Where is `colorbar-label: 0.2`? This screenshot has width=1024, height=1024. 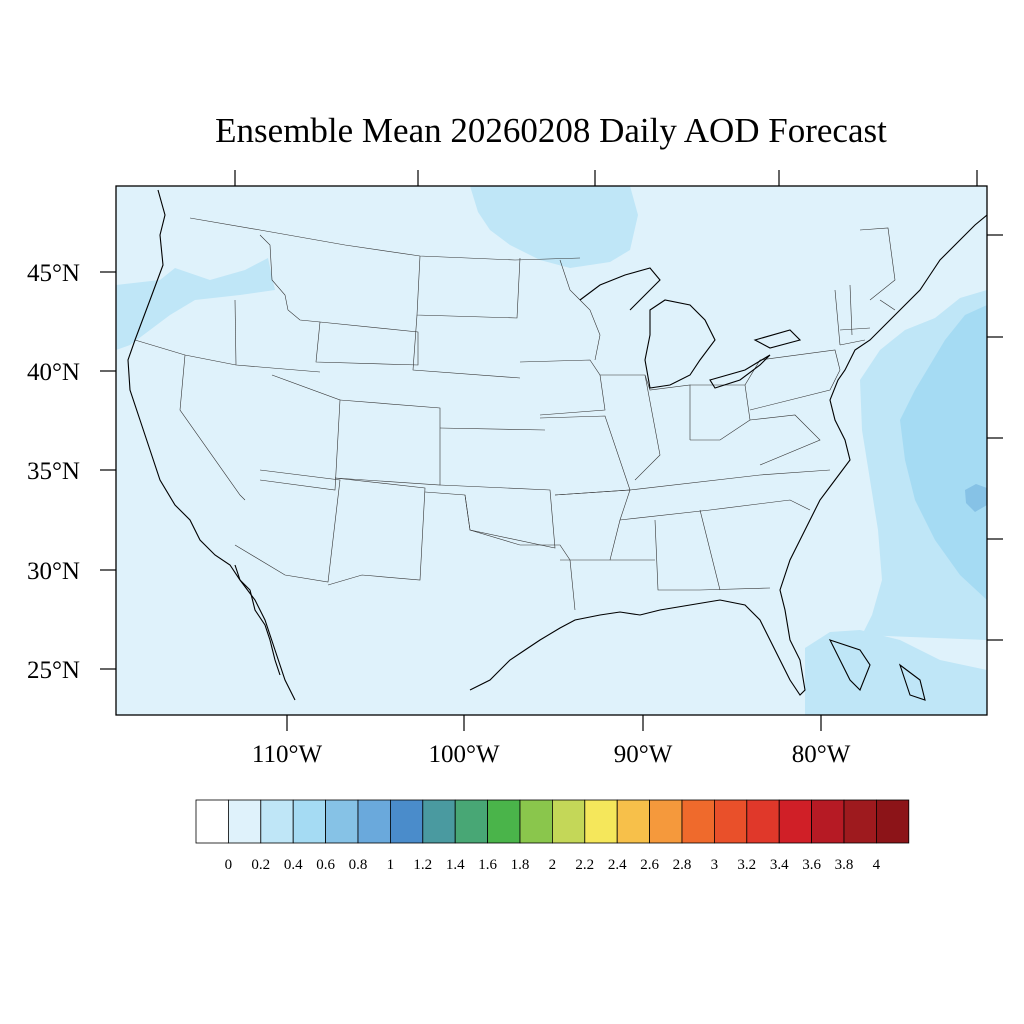 colorbar-label: 0.2 is located at coordinates (260, 865).